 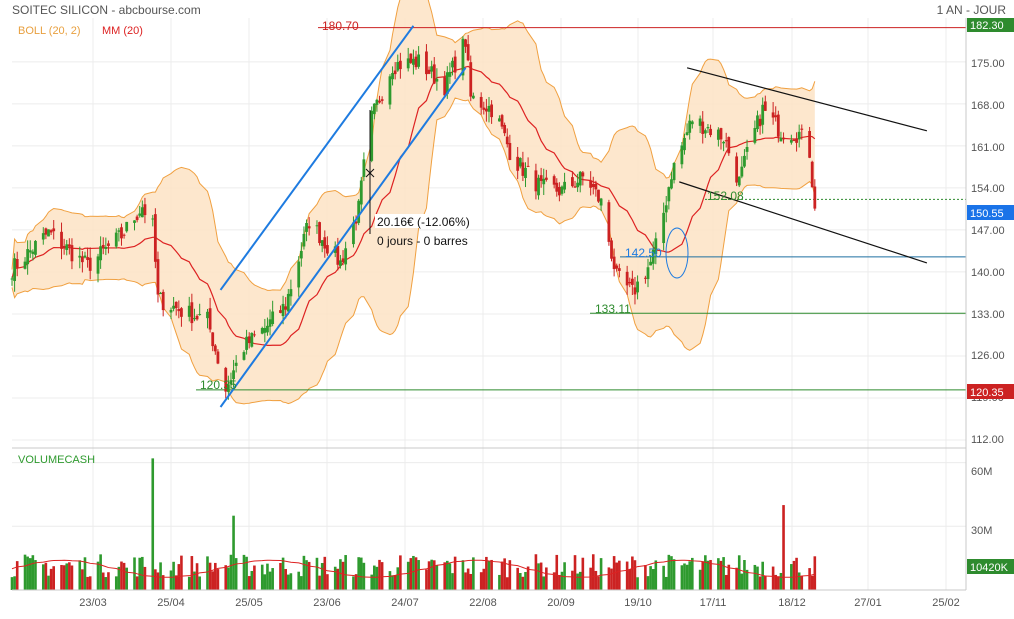 I want to click on price-tick: 154.00, so click(x=988, y=189).